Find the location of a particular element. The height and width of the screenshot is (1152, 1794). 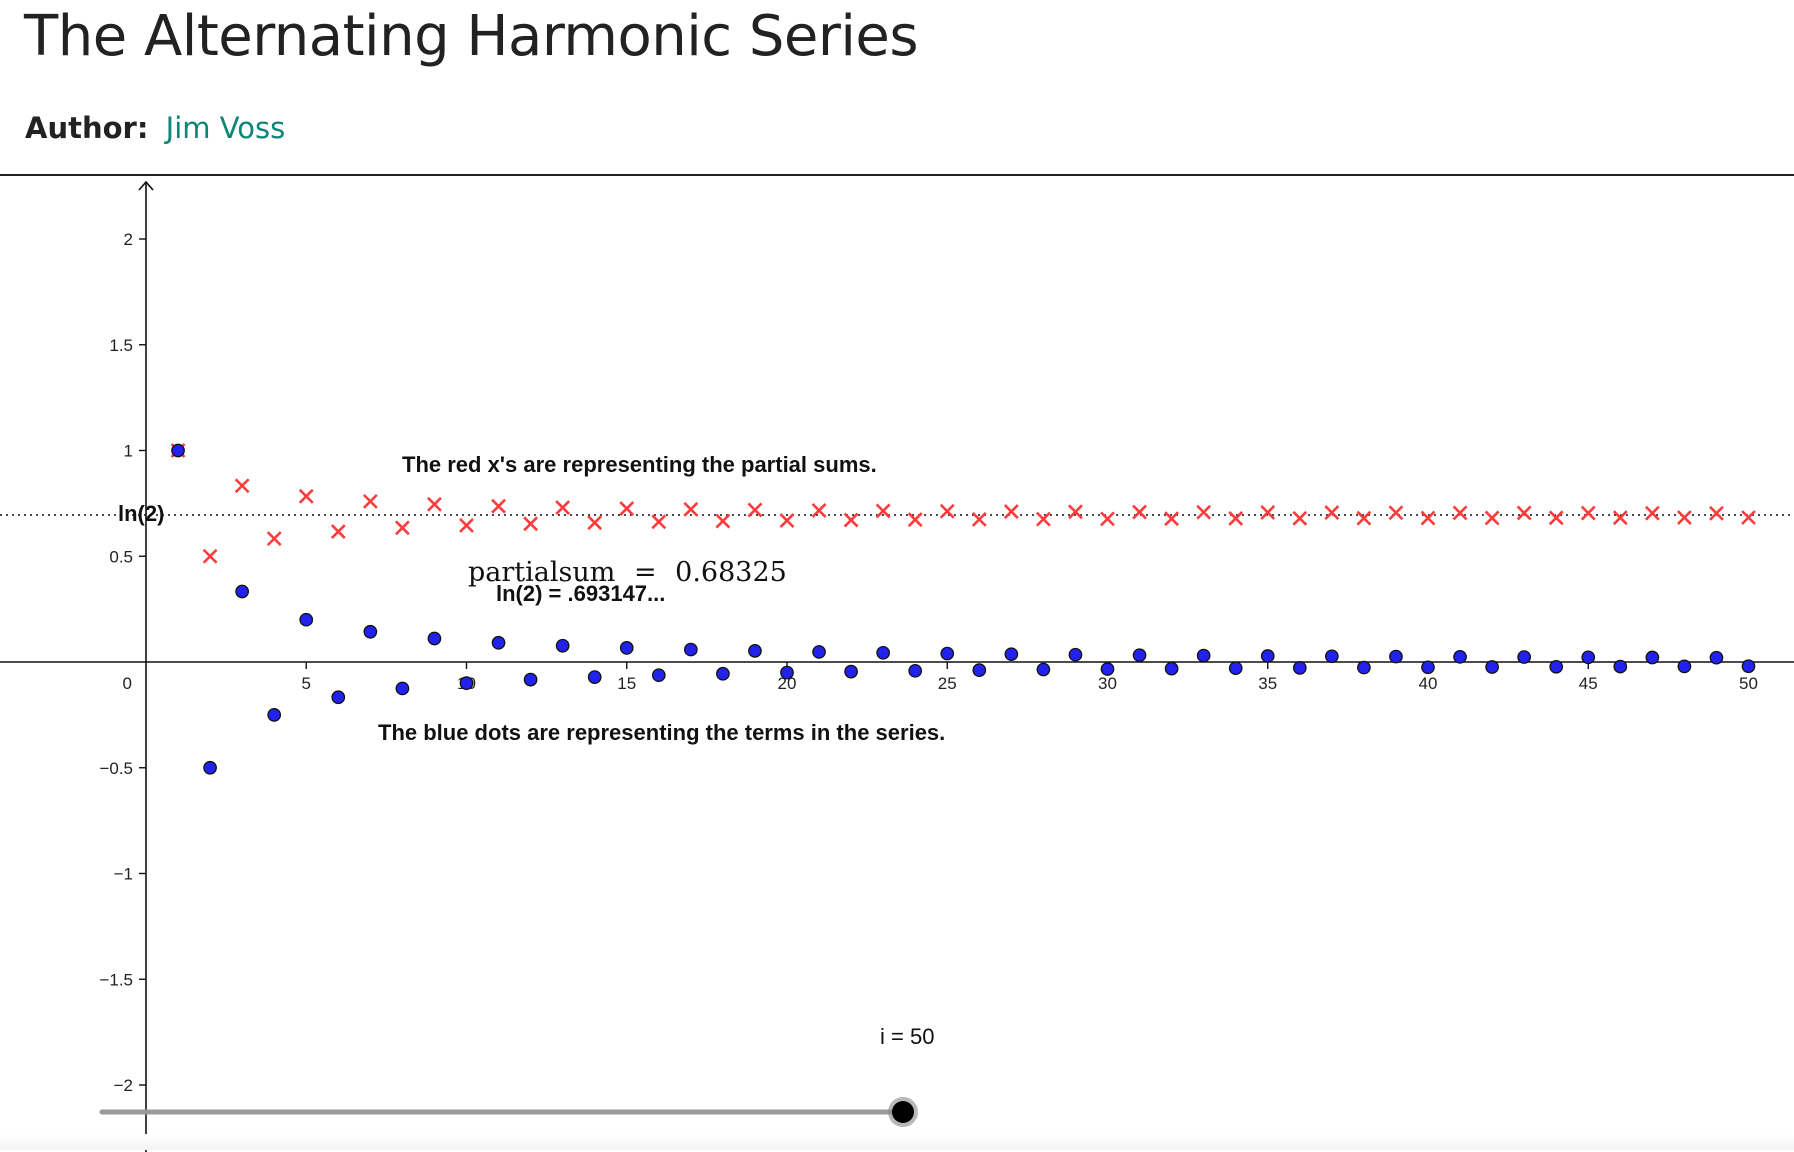

author-link: Jim Voss is located at coordinates (225, 128).